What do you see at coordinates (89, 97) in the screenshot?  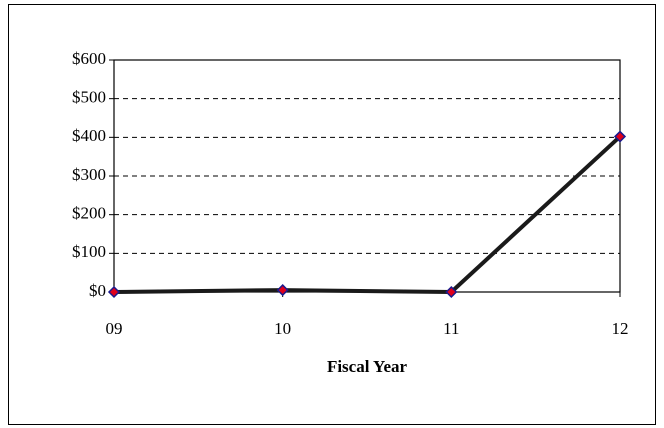 I see `y-tick-label: $500` at bounding box center [89, 97].